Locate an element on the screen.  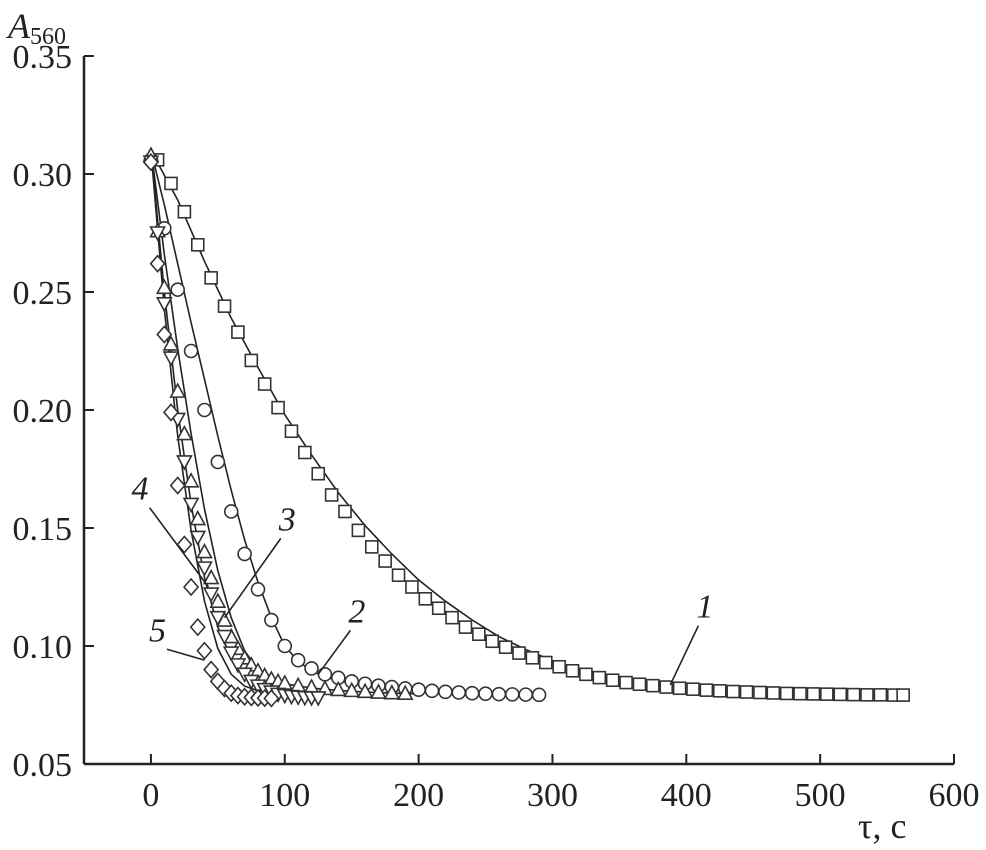
y-tick-label: 0.35 is located at coordinates (43, 57).